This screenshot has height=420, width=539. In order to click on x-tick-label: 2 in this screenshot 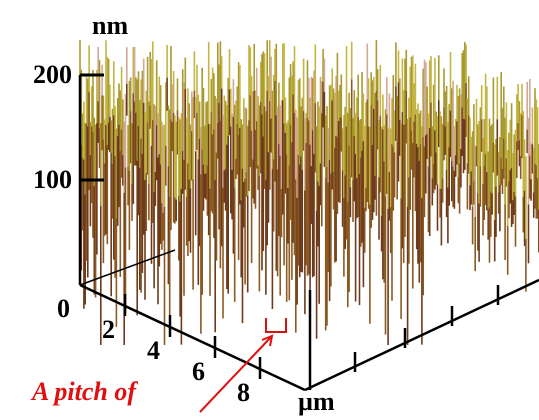, I will do `click(108, 329)`.